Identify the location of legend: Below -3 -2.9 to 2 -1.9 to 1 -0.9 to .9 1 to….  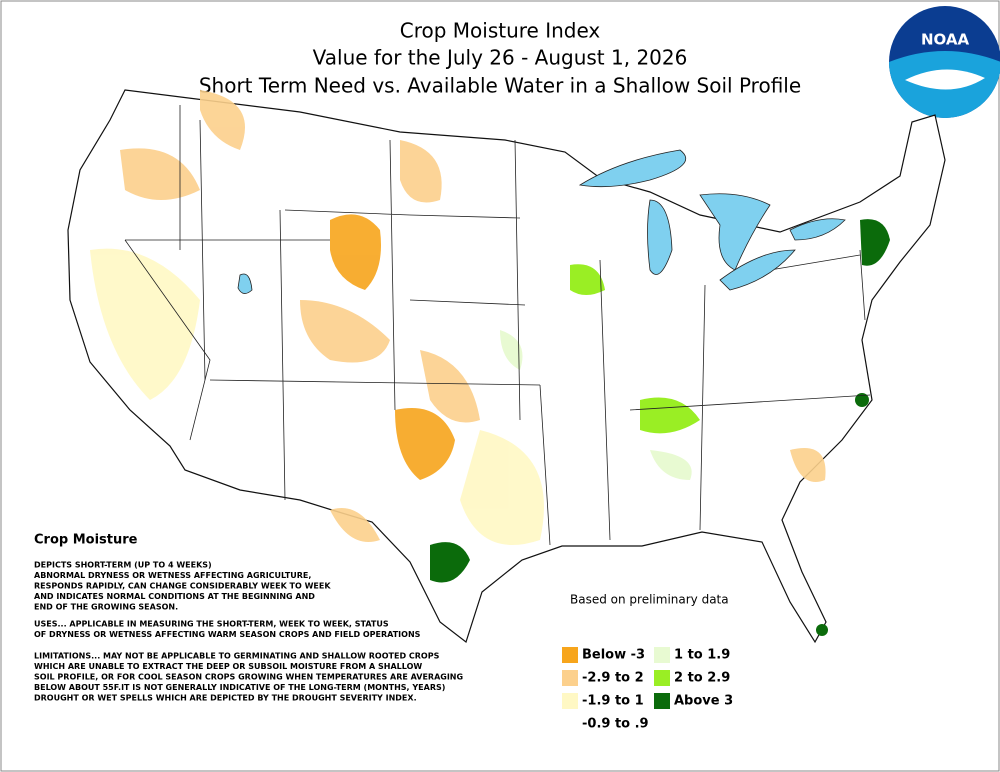
(647, 689).